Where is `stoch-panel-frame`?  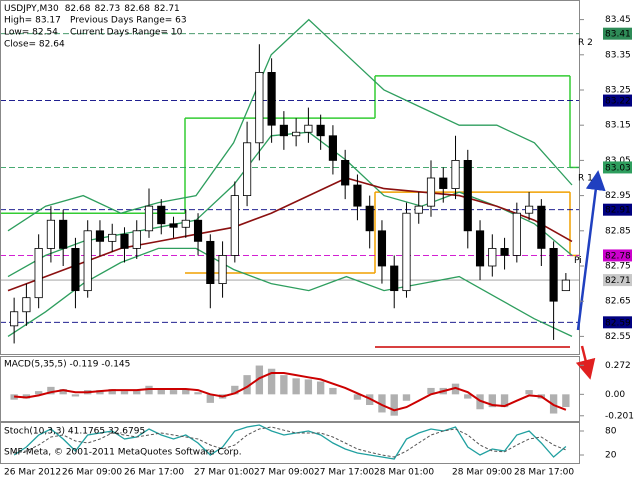
stoch-panel-frame is located at coordinates (290, 443).